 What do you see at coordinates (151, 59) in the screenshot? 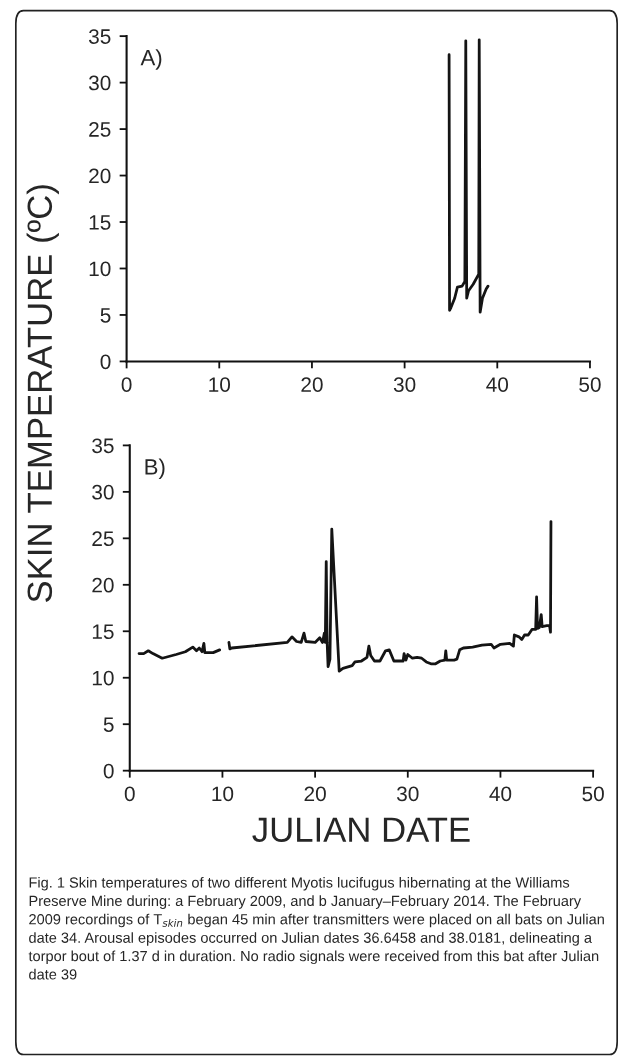
I see `text: A)` at bounding box center [151, 59].